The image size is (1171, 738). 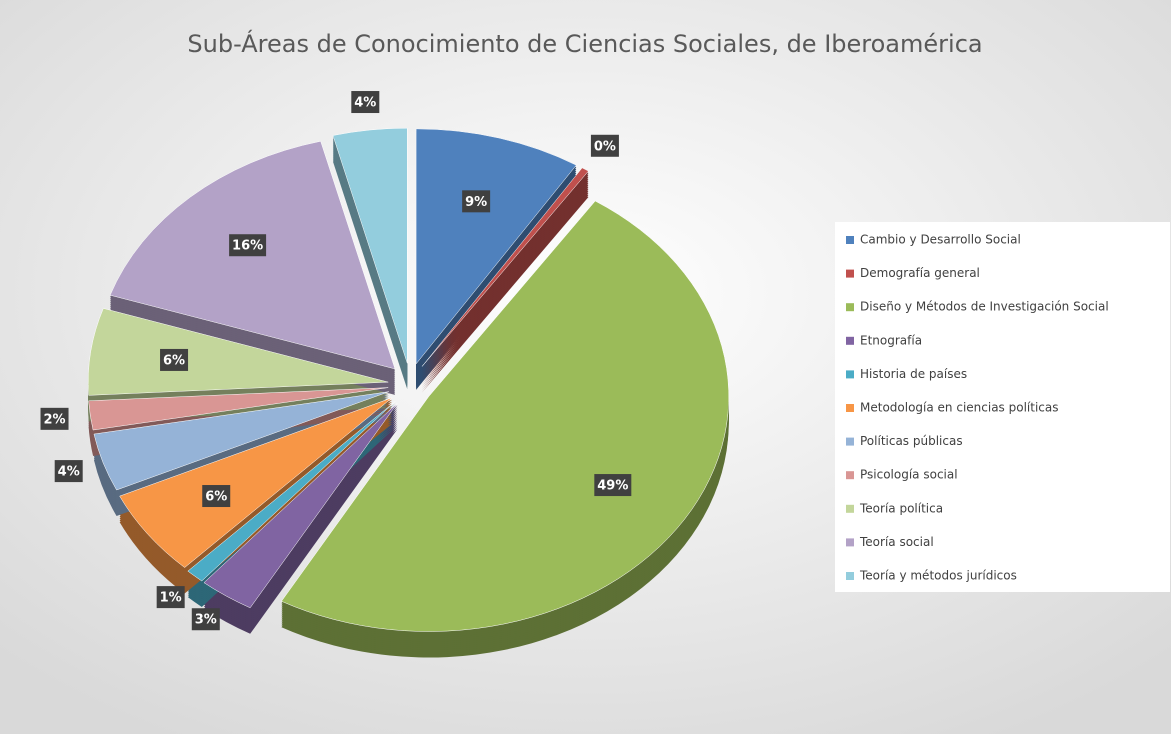 I want to click on legend-label: Historia de países, so click(x=913, y=374).